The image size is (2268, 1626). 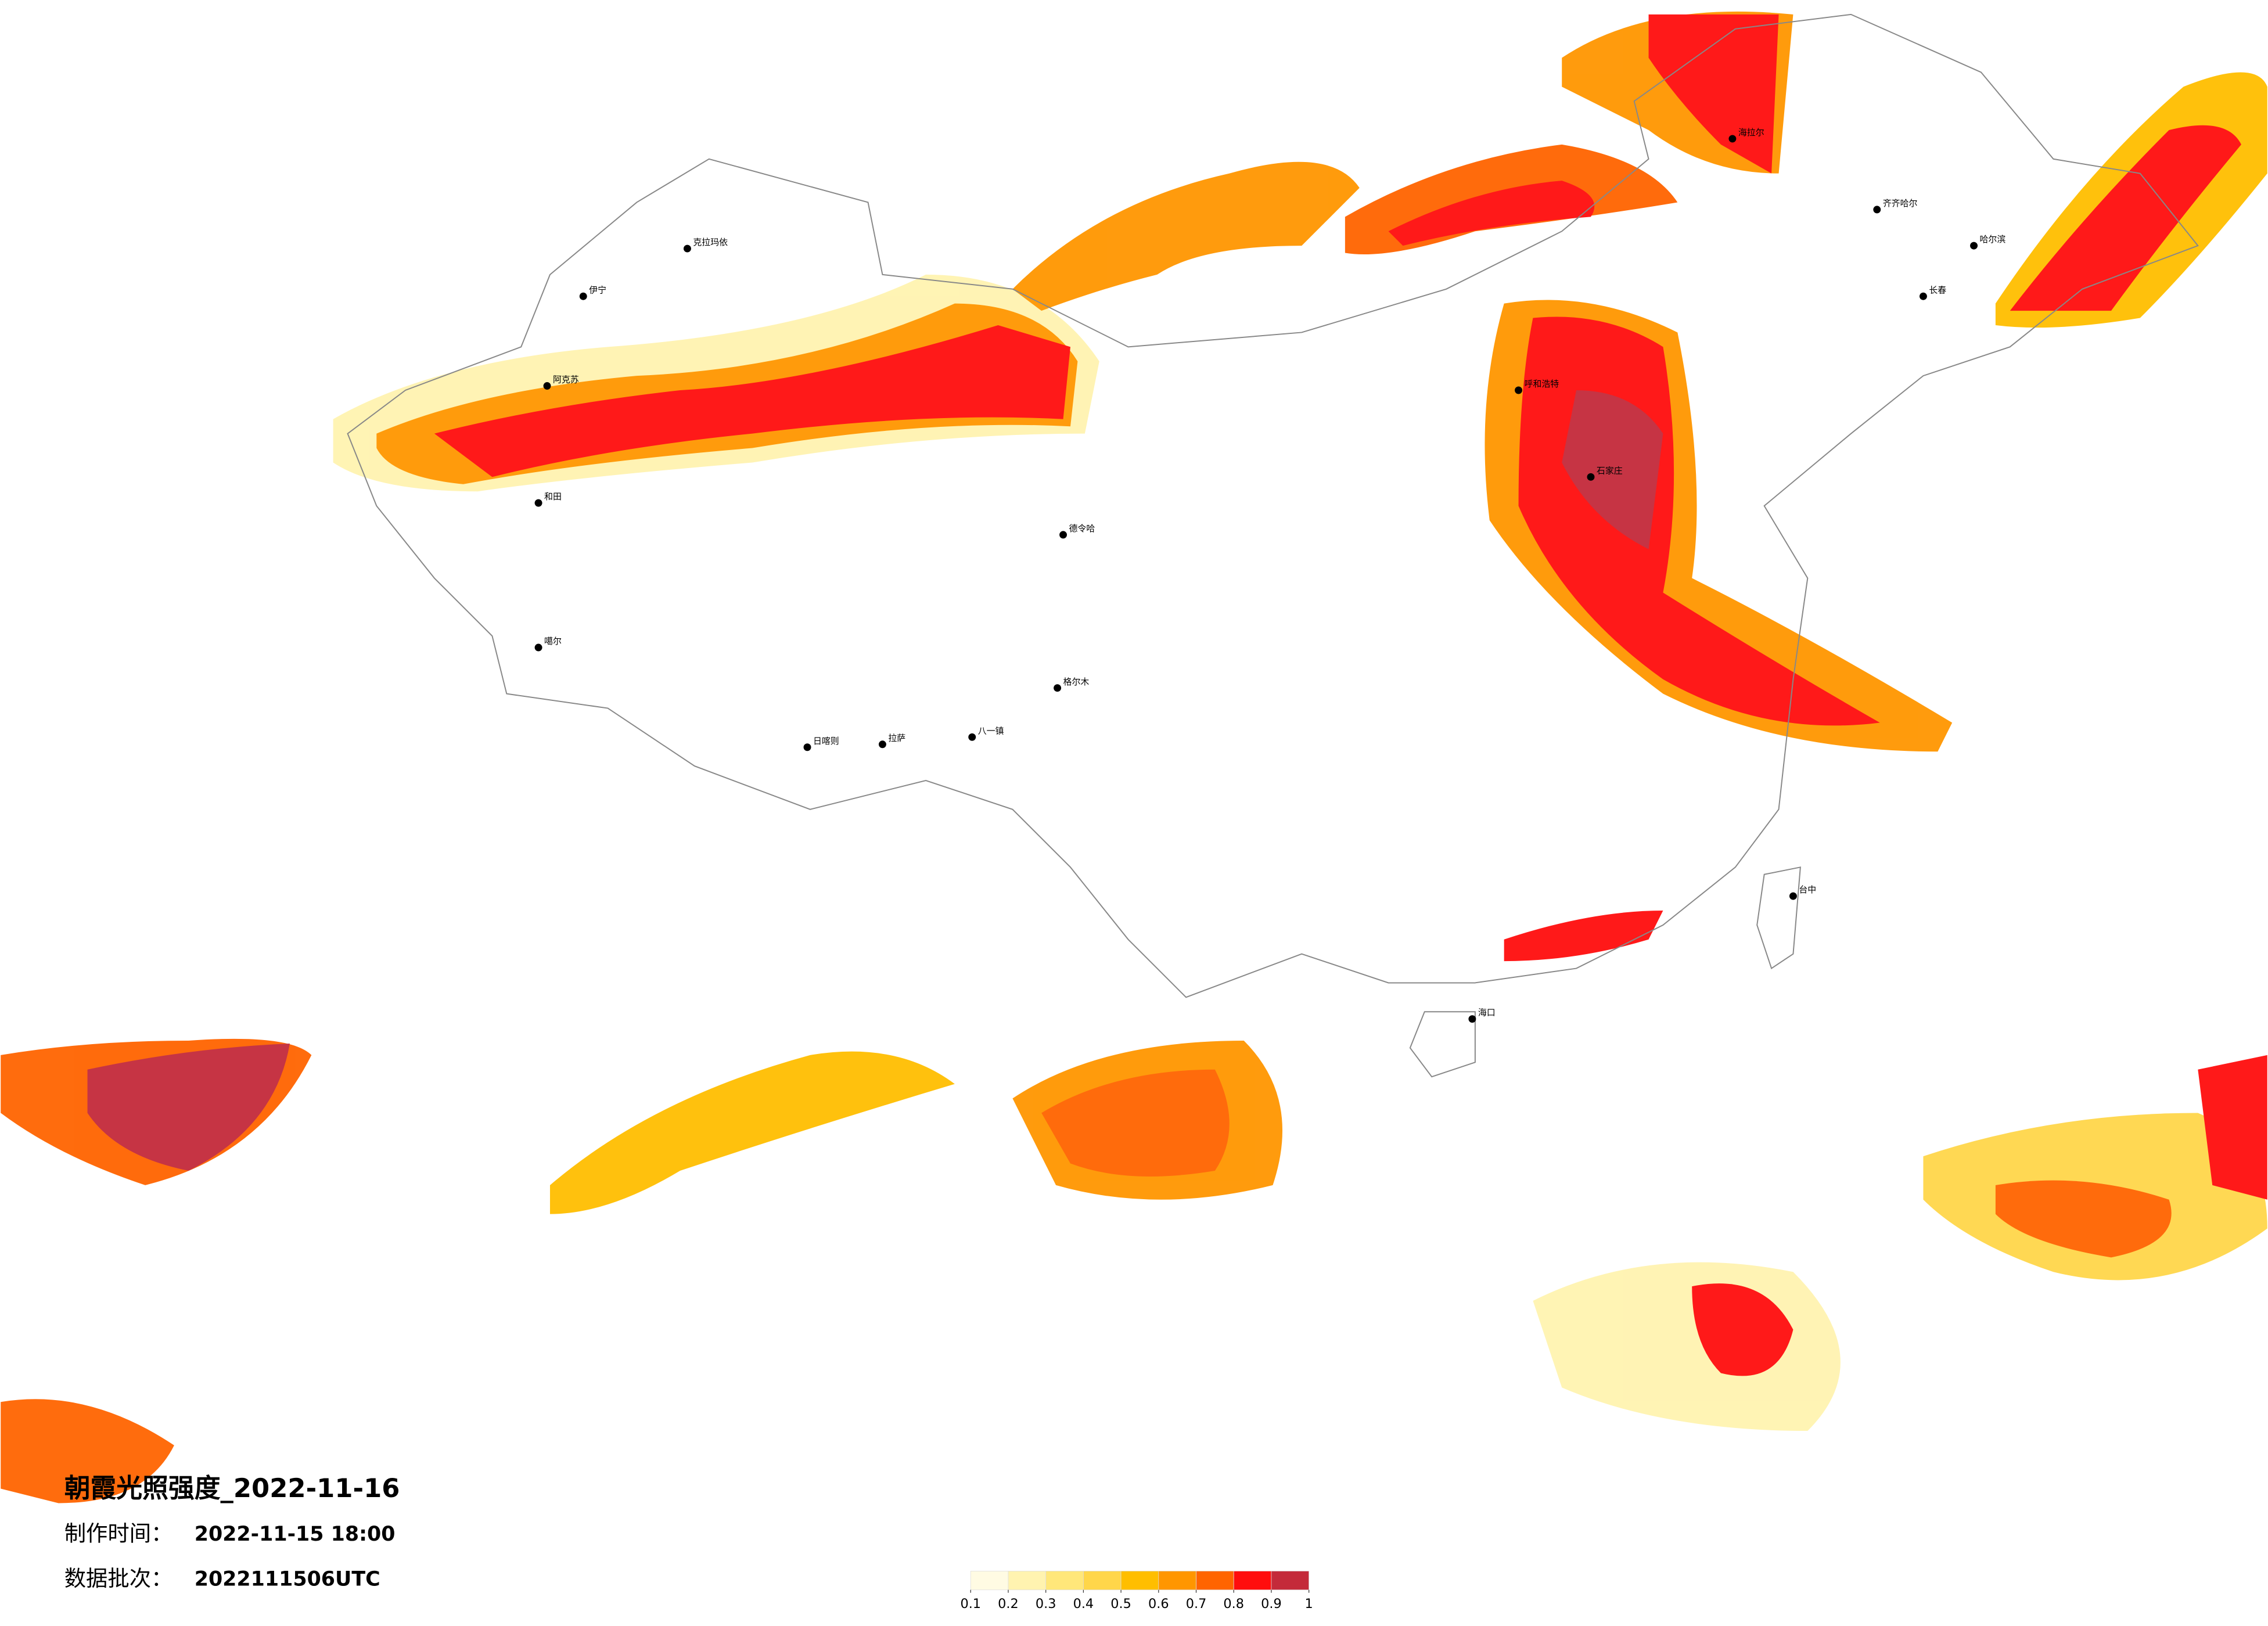 What do you see at coordinates (1900, 203) in the screenshot?
I see `city-label: 齐齐哈尔` at bounding box center [1900, 203].